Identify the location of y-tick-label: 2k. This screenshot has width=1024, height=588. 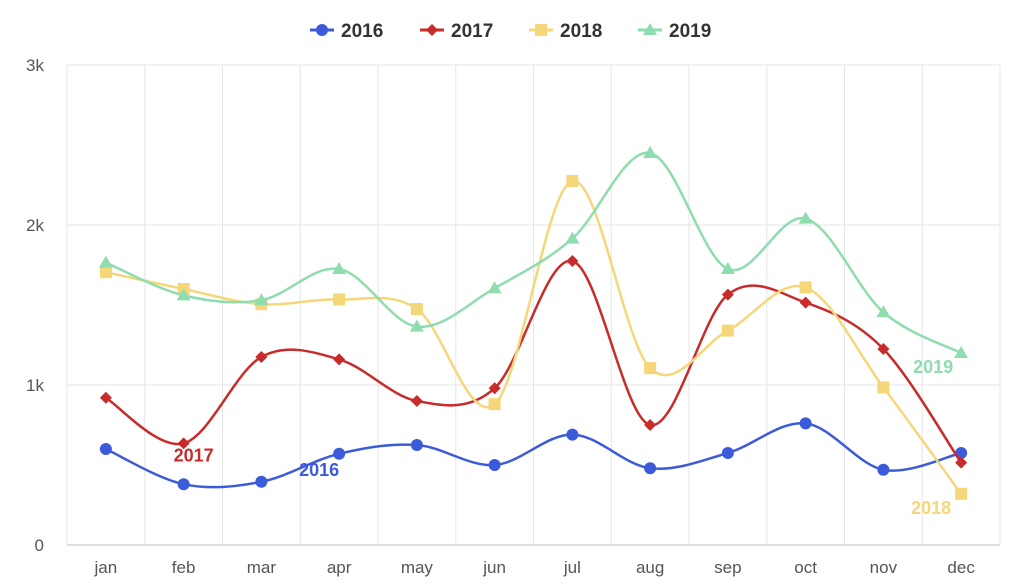
(35, 225).